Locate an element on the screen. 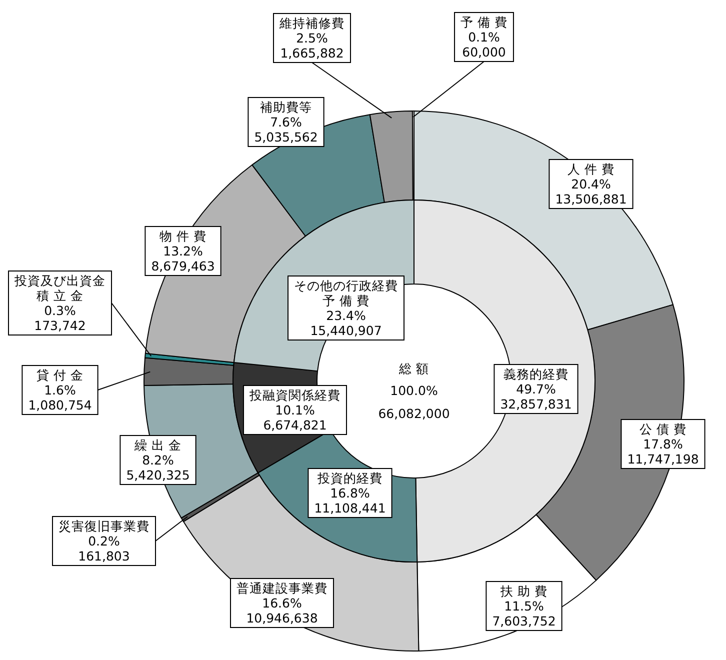 The width and height of the screenshot is (726, 660). data-label: 7.6% 5,035,562 is located at coordinates (286, 129).